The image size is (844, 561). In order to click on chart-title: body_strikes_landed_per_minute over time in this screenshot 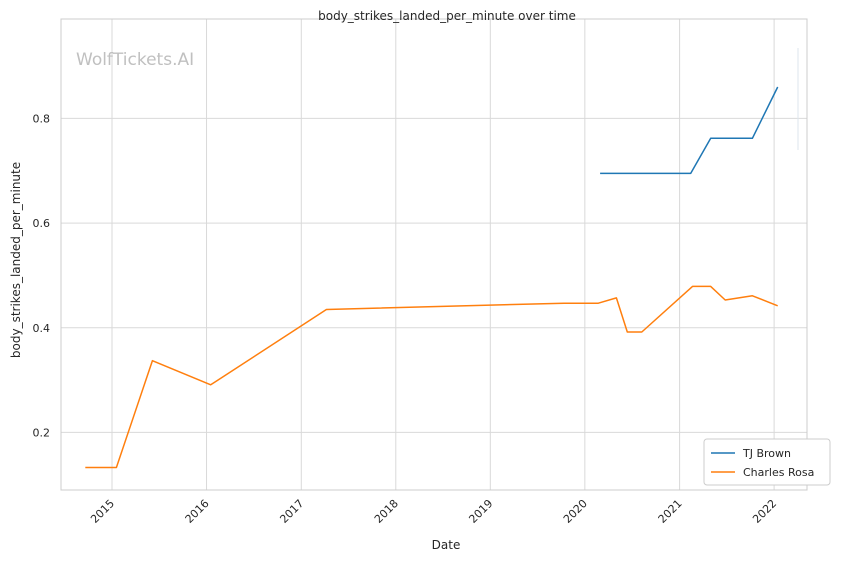, I will do `click(447, 16)`.